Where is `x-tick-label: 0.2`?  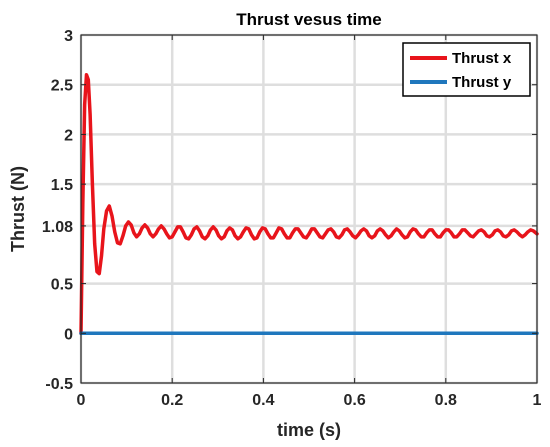
x-tick-label: 0.2 is located at coordinates (172, 400).